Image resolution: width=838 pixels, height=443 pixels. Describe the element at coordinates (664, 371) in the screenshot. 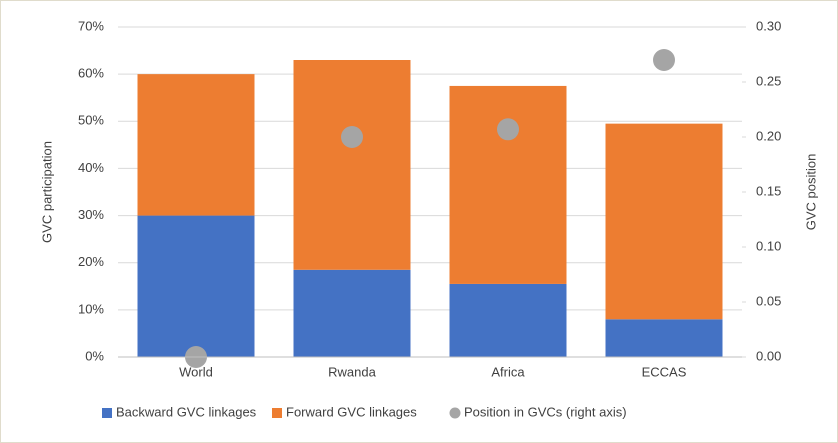

I see `x-tick-label: ECCAS` at that location.